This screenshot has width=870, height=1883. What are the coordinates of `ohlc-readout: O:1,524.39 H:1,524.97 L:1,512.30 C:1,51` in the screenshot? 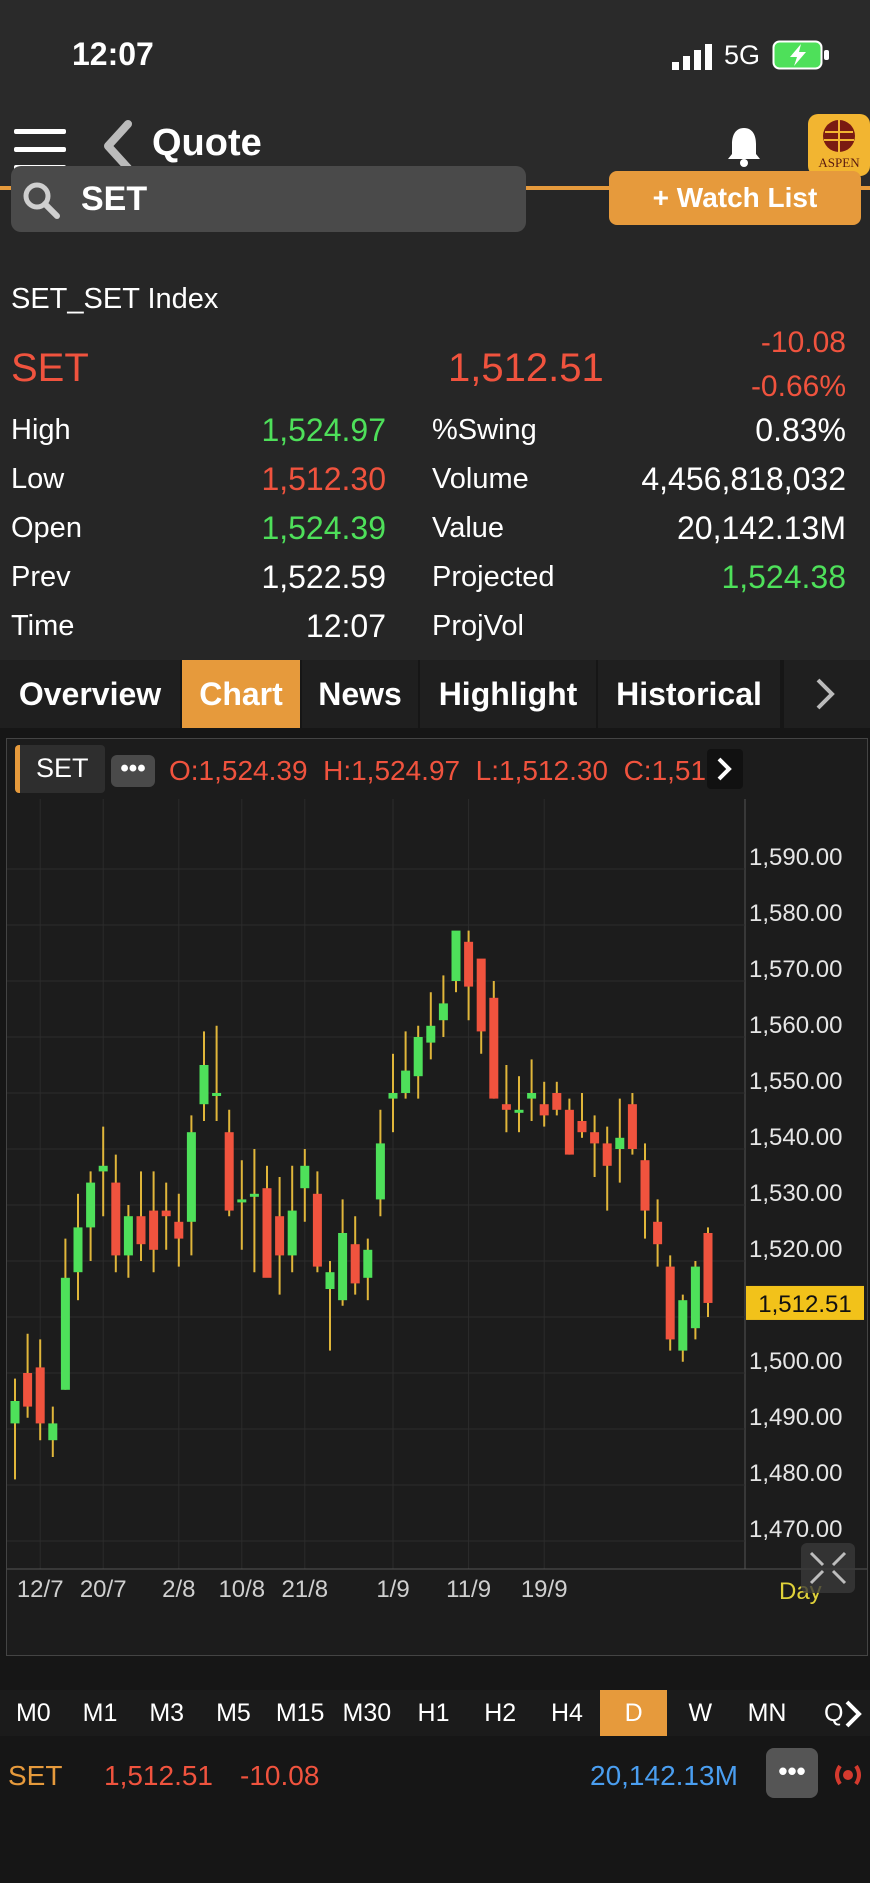 It's located at (441, 769).